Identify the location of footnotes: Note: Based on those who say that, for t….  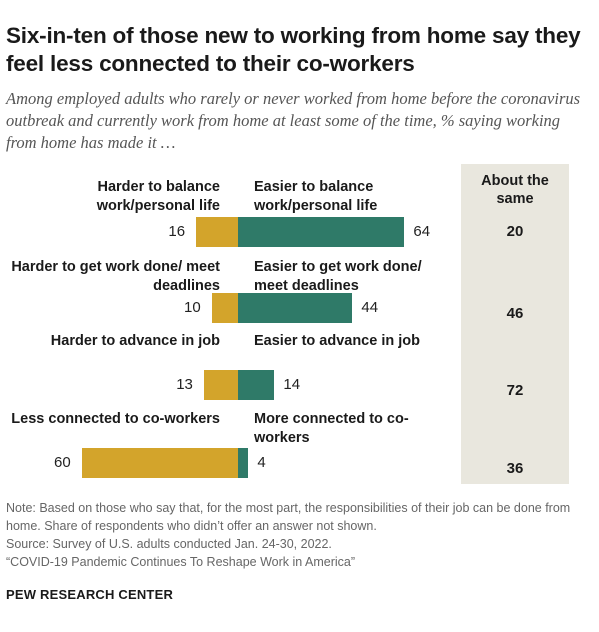
(296, 535).